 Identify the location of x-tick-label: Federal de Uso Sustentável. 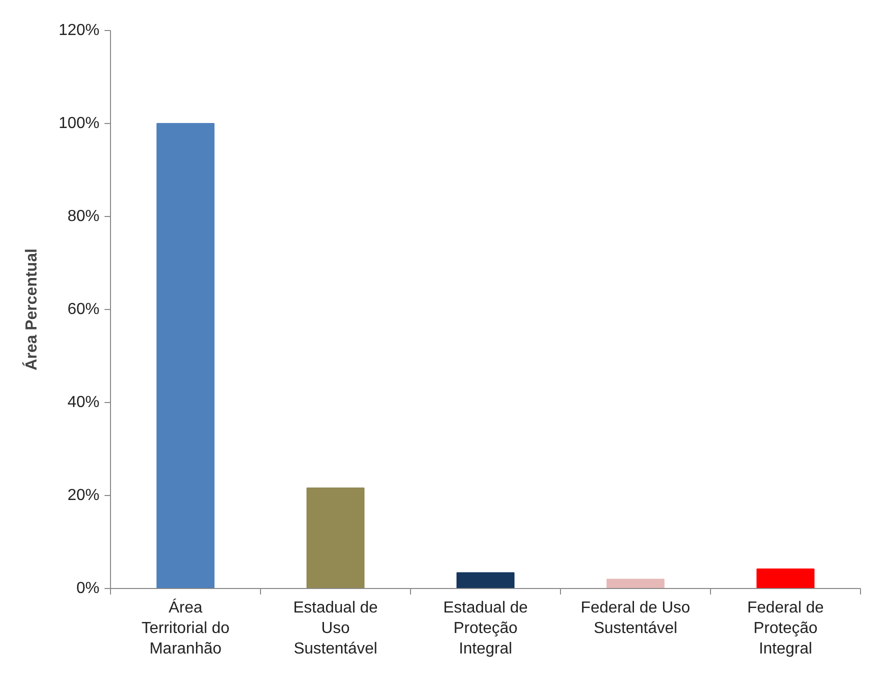
(635, 618).